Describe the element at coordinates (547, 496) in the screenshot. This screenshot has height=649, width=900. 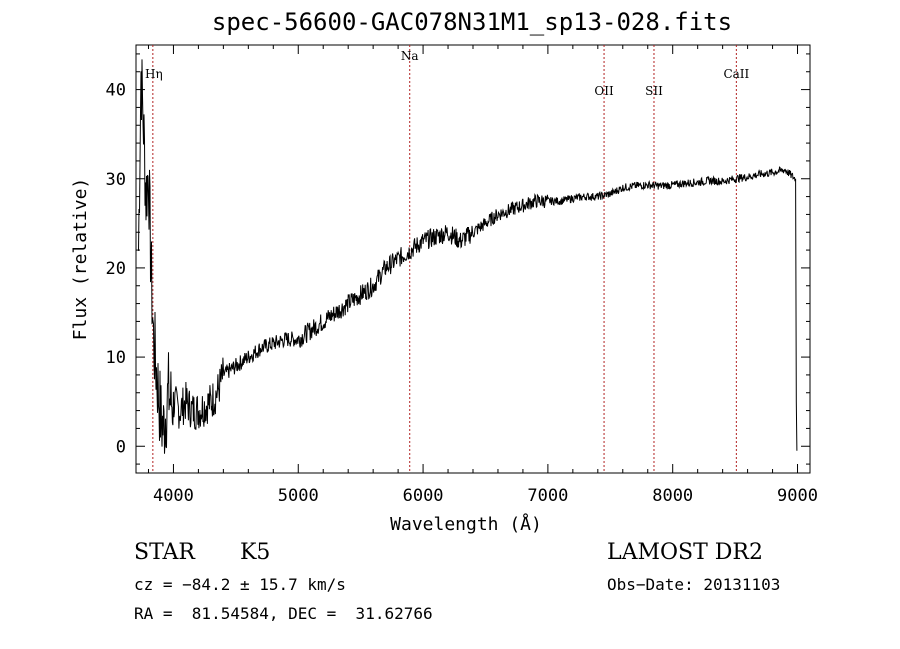
I see `x-tick-label: 7000` at that location.